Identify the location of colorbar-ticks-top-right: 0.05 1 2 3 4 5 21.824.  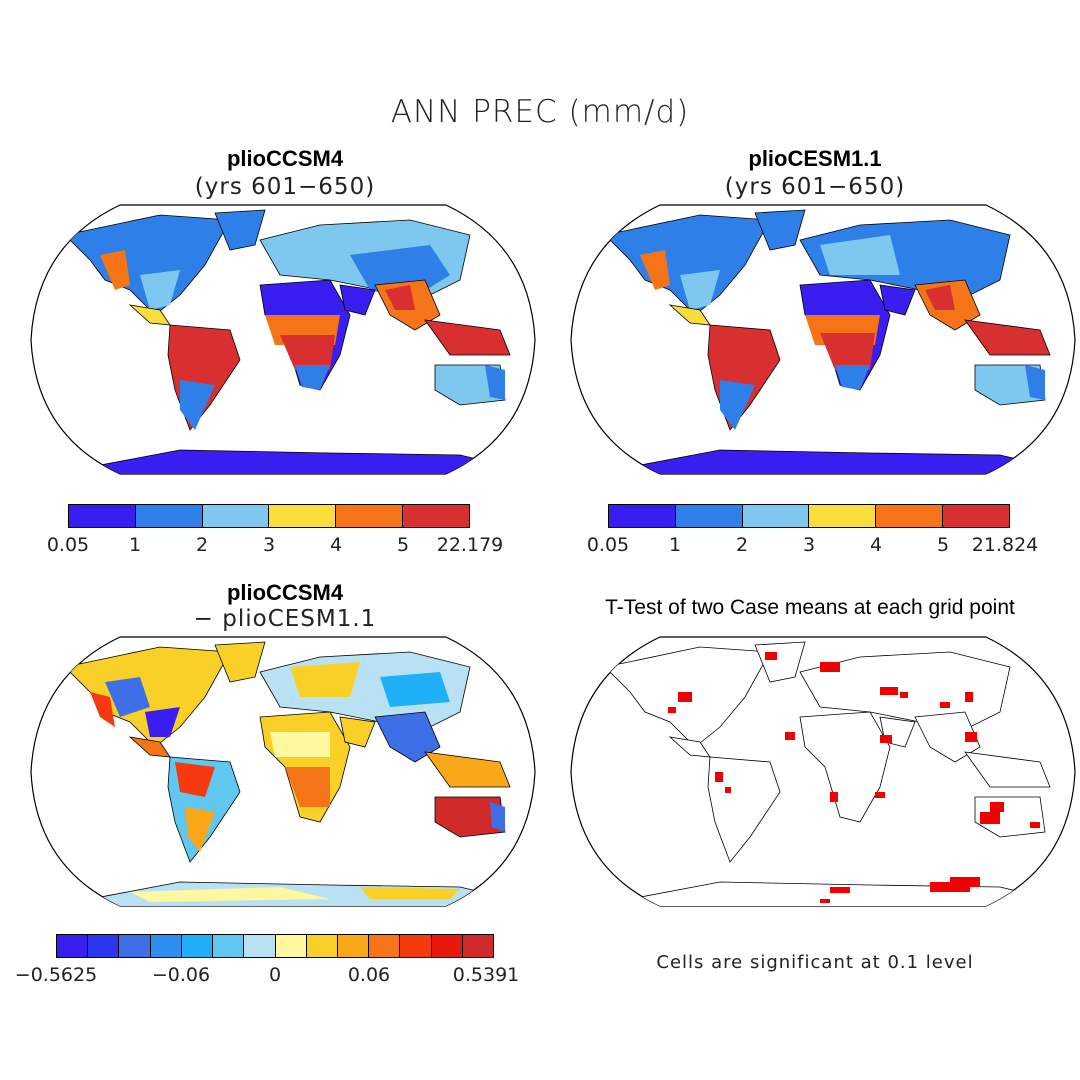
(812, 546).